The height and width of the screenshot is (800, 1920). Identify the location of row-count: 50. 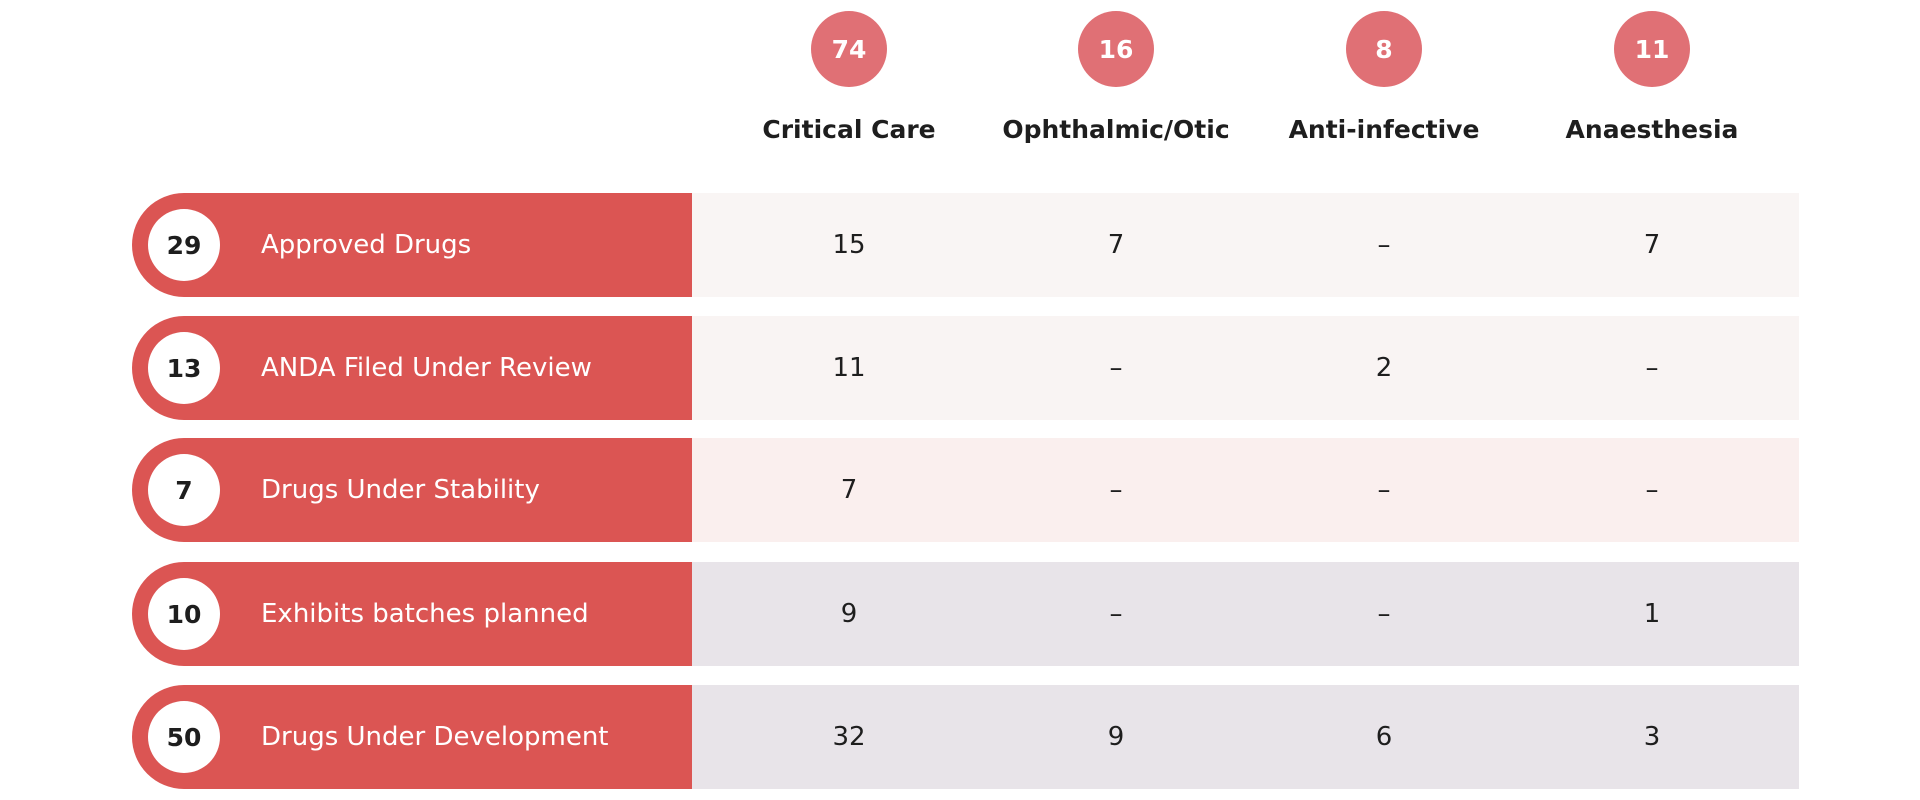
(184, 737).